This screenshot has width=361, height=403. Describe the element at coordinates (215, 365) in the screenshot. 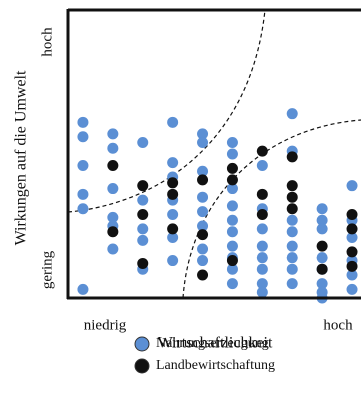

I see `legend-label: Landbewirtschaftung` at that location.